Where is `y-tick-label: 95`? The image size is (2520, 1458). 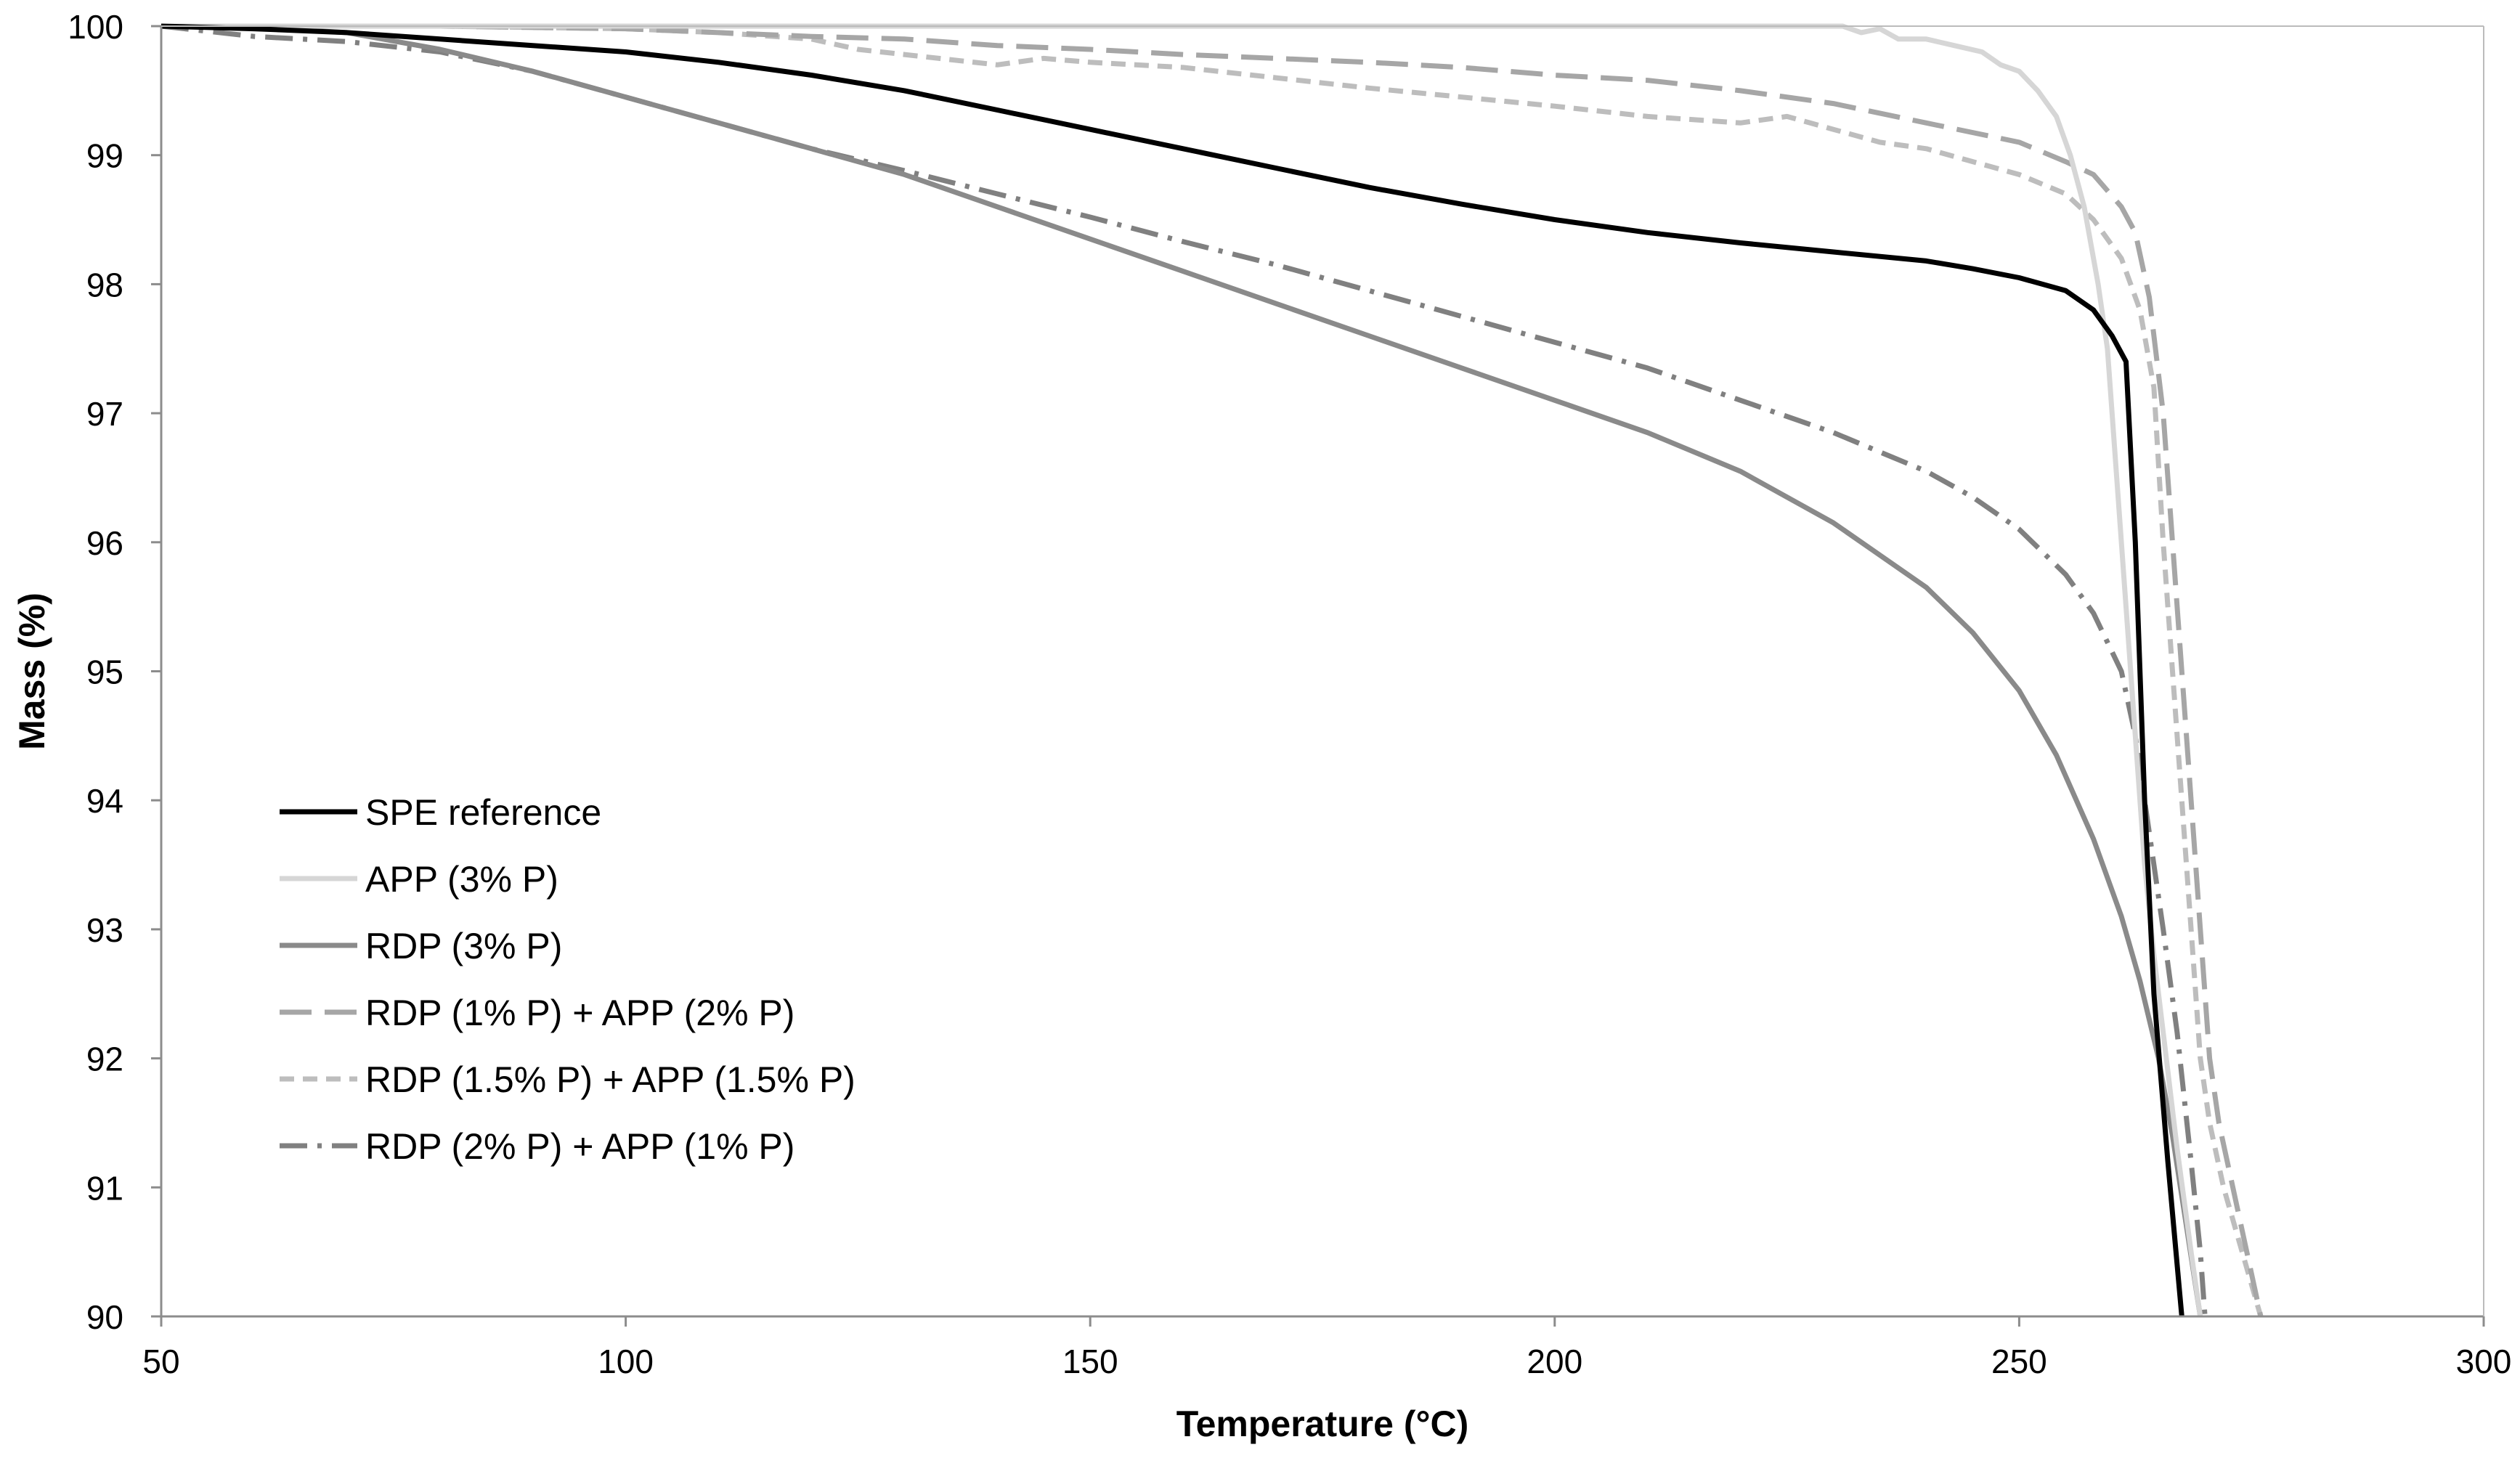
y-tick-label: 95 is located at coordinates (104, 672).